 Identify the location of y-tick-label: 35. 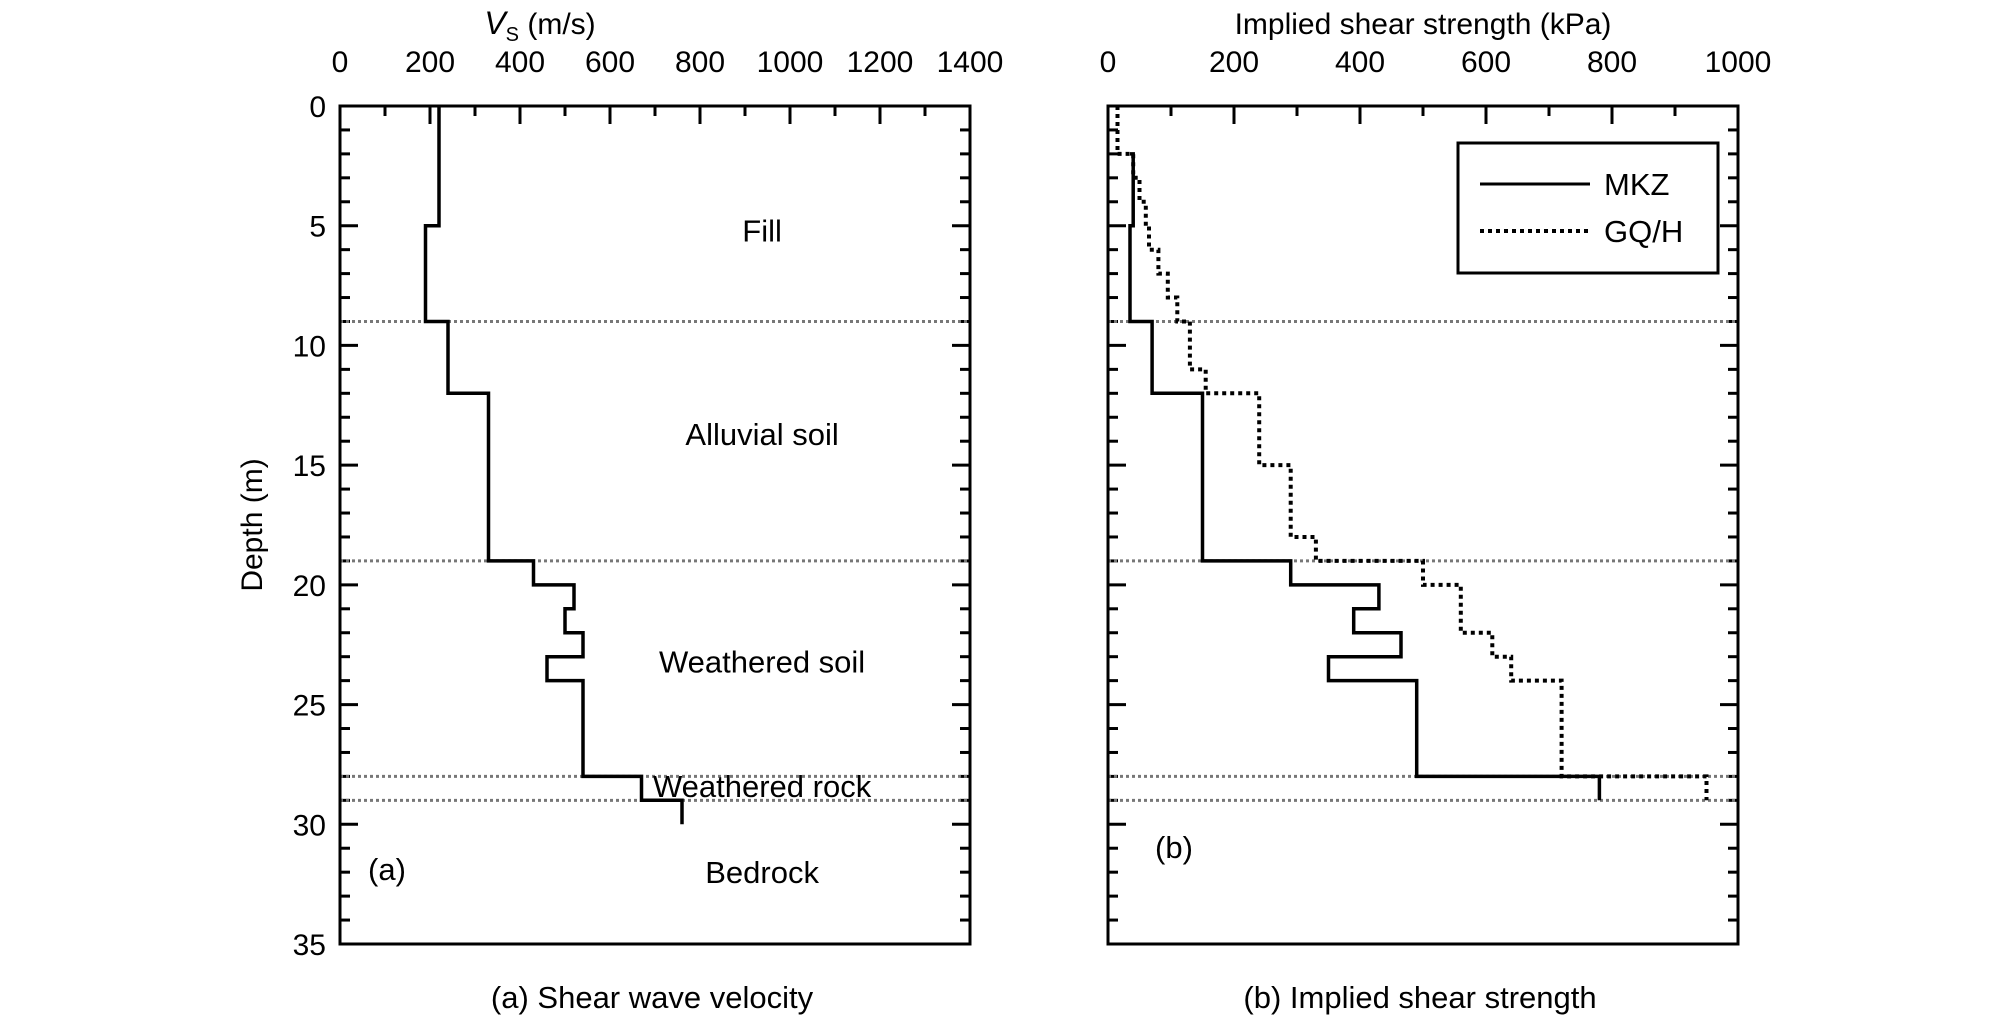
(309, 945).